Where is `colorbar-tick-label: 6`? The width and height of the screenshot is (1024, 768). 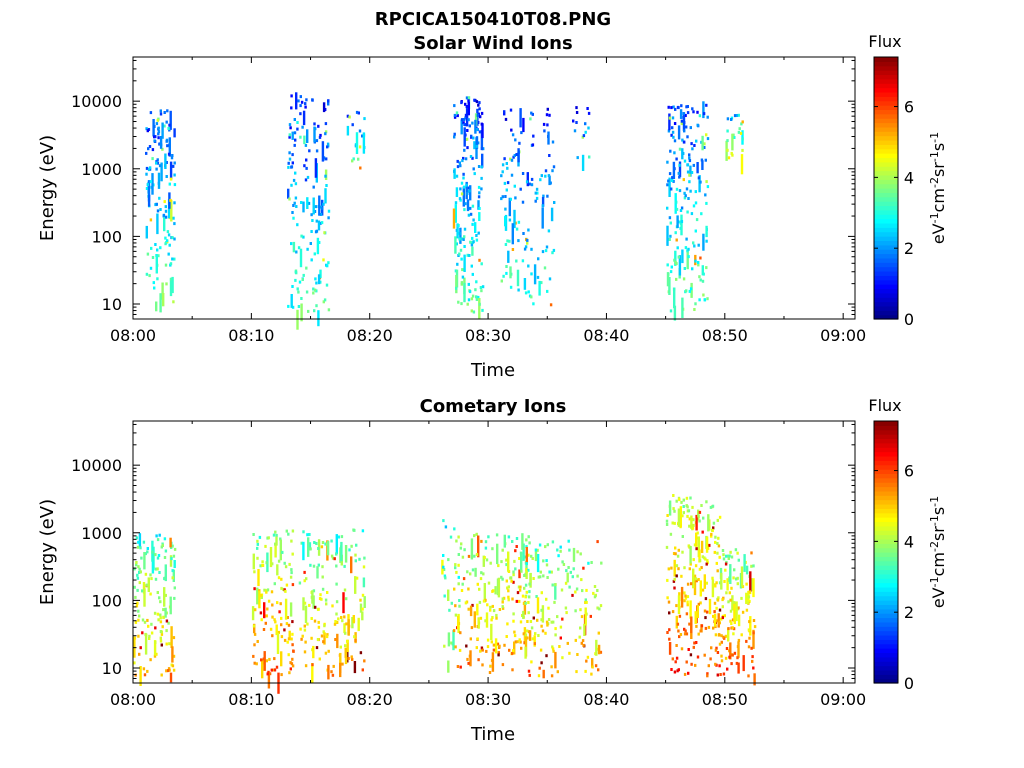 colorbar-tick-label: 6 is located at coordinates (909, 107).